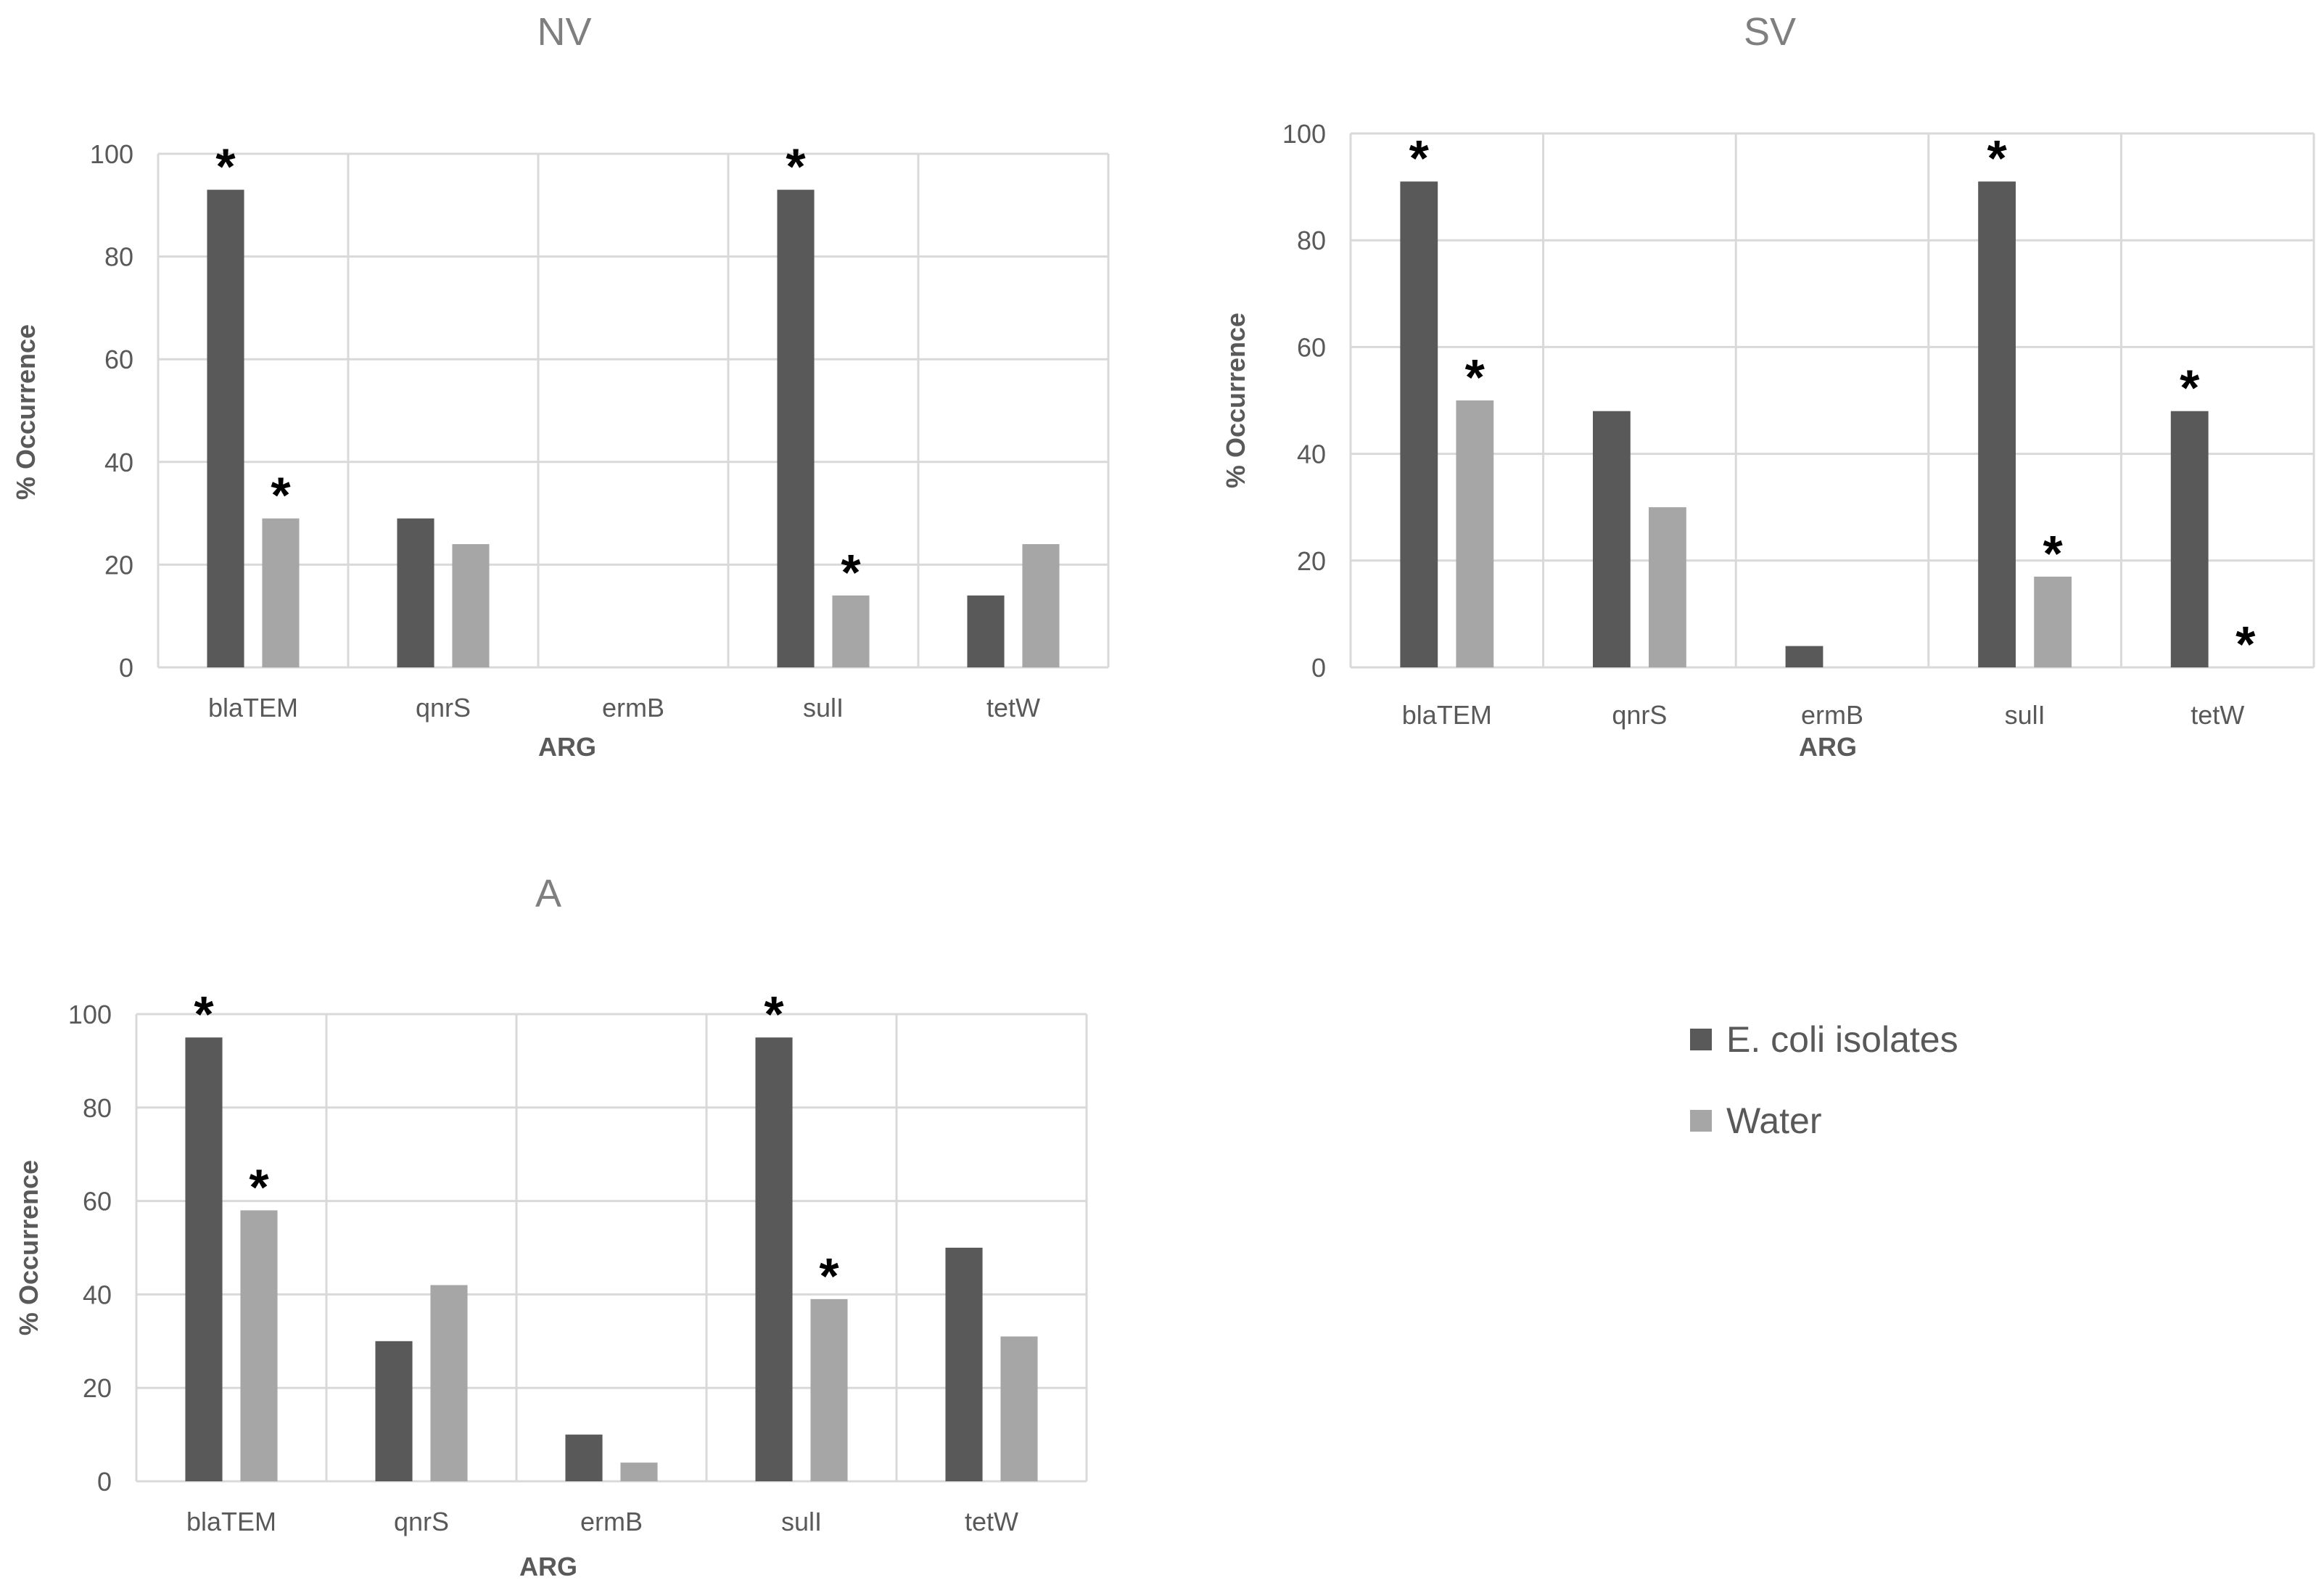  I want to click on legend-swatch-water, so click(1701, 1121).